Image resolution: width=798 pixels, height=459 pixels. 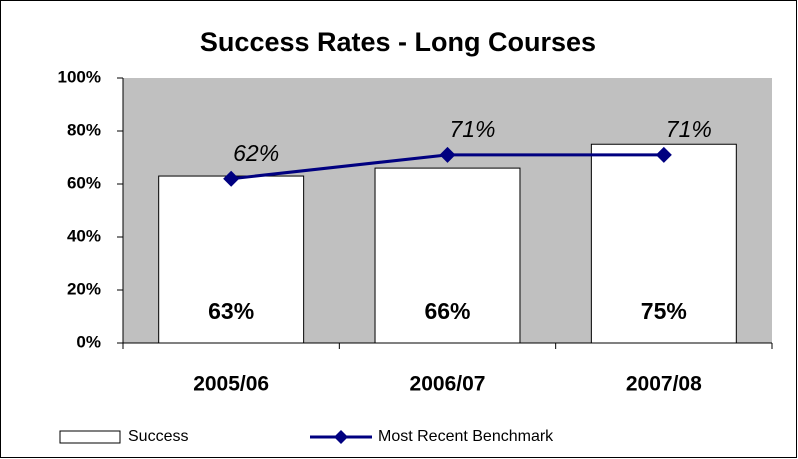 What do you see at coordinates (79, 76) in the screenshot?
I see `y-tick-label: 100%` at bounding box center [79, 76].